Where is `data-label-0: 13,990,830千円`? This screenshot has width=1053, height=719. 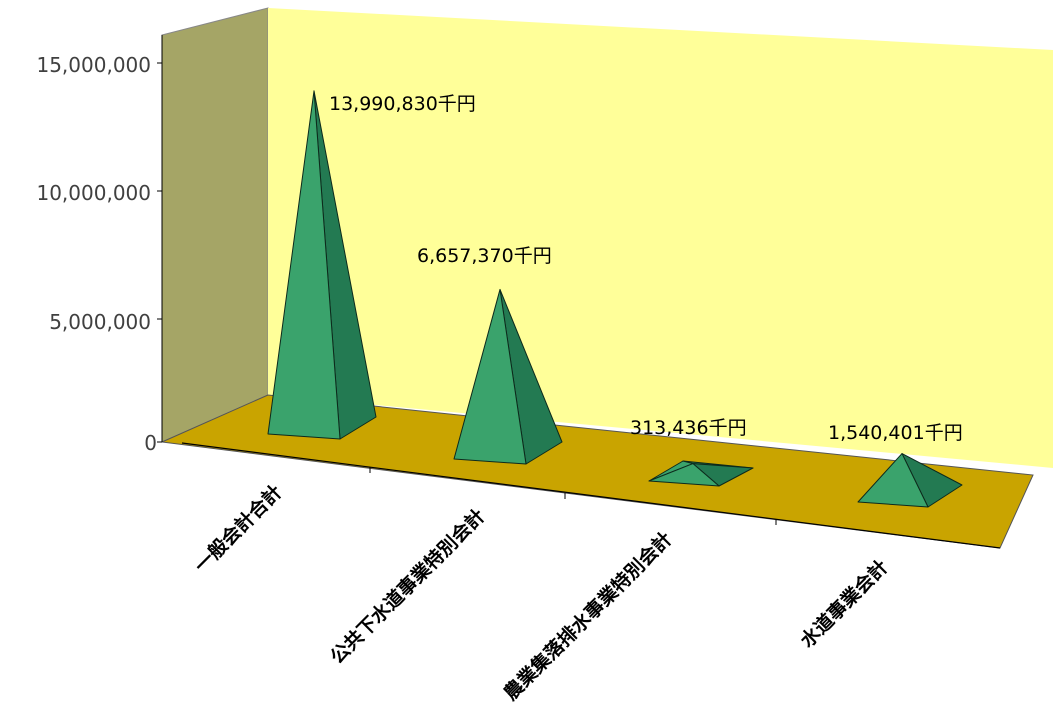
data-label-0: 13,990,830千円 is located at coordinates (402, 104).